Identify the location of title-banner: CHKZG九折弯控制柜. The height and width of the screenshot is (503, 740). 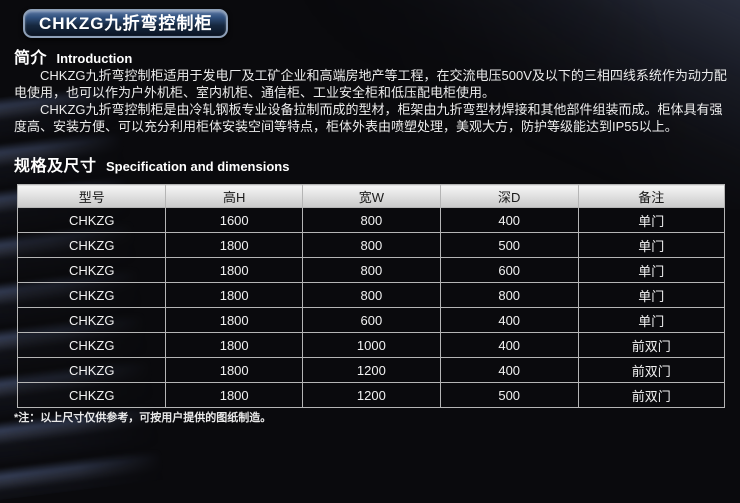
(126, 23).